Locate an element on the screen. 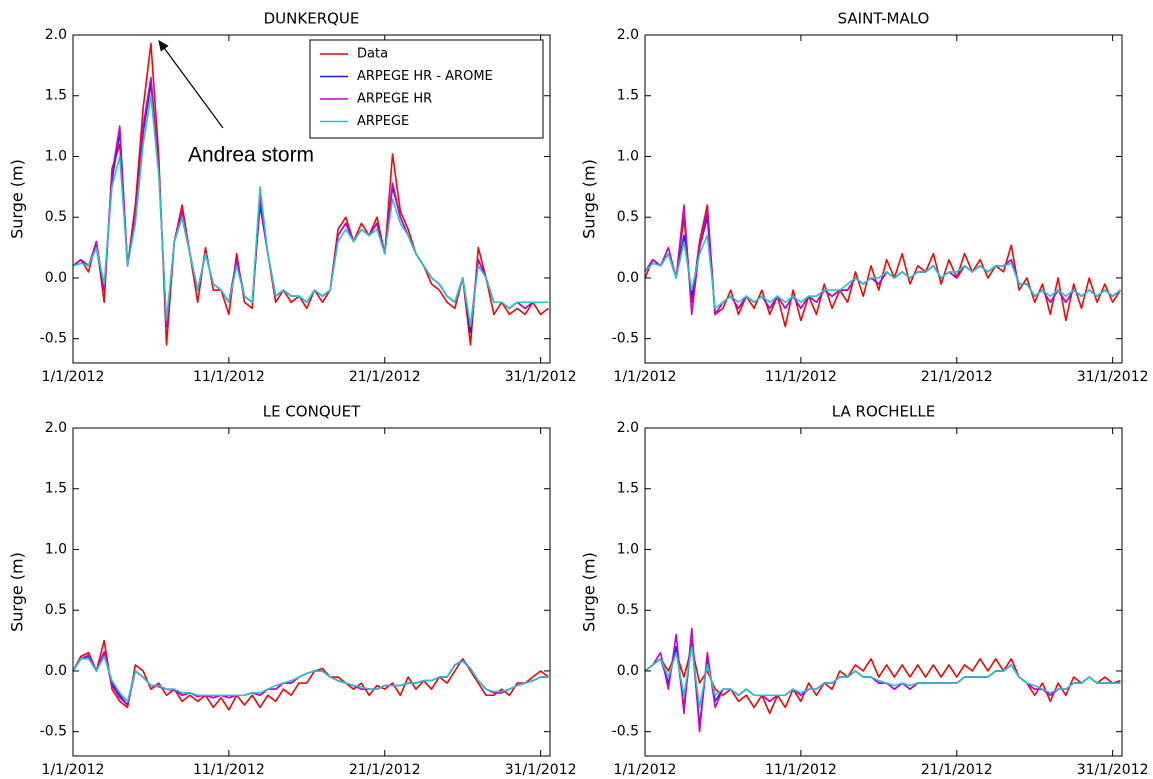 The image size is (1153, 779). annotation: Andrea storm is located at coordinates (251, 155).